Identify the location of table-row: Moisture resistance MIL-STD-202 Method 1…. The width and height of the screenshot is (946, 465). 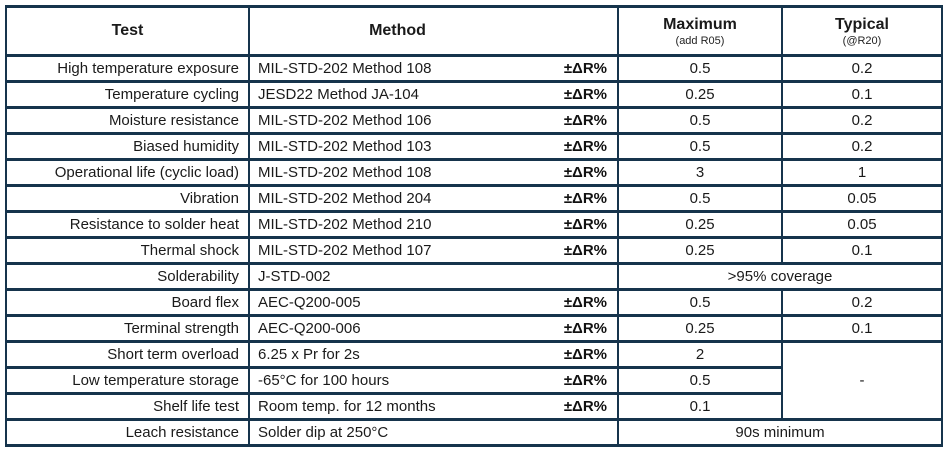
(474, 120).